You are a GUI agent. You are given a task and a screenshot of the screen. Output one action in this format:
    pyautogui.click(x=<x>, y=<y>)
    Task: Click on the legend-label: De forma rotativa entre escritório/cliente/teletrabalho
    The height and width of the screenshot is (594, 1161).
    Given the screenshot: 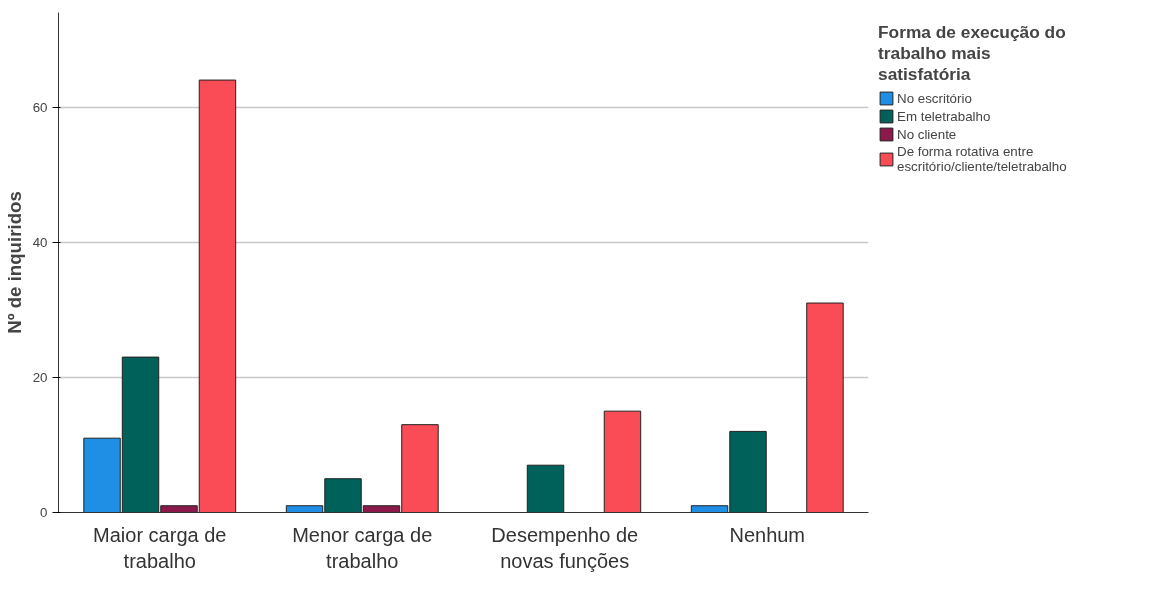 What is the action you would take?
    pyautogui.click(x=982, y=159)
    